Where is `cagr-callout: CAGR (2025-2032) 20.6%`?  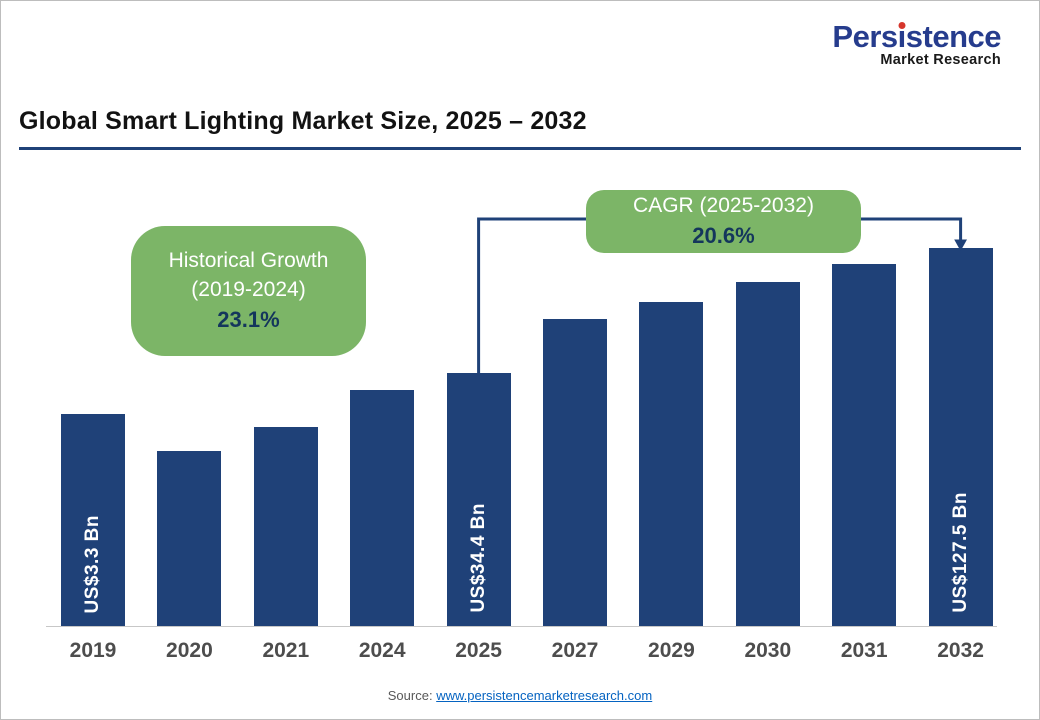 cagr-callout: CAGR (2025-2032) 20.6% is located at coordinates (723, 221).